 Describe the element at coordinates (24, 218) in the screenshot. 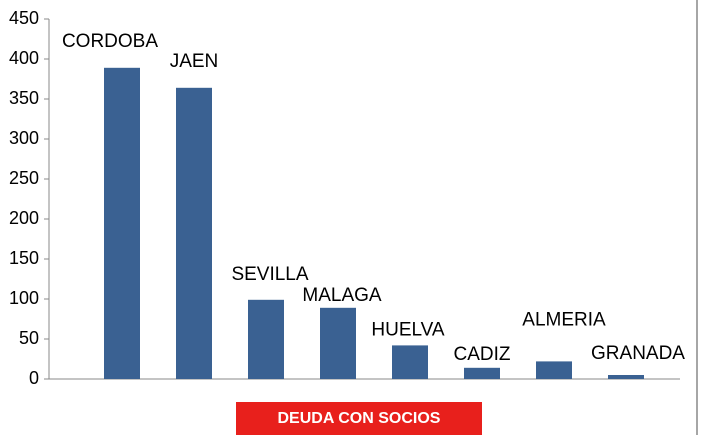

I see `y-tick-label: 200` at that location.